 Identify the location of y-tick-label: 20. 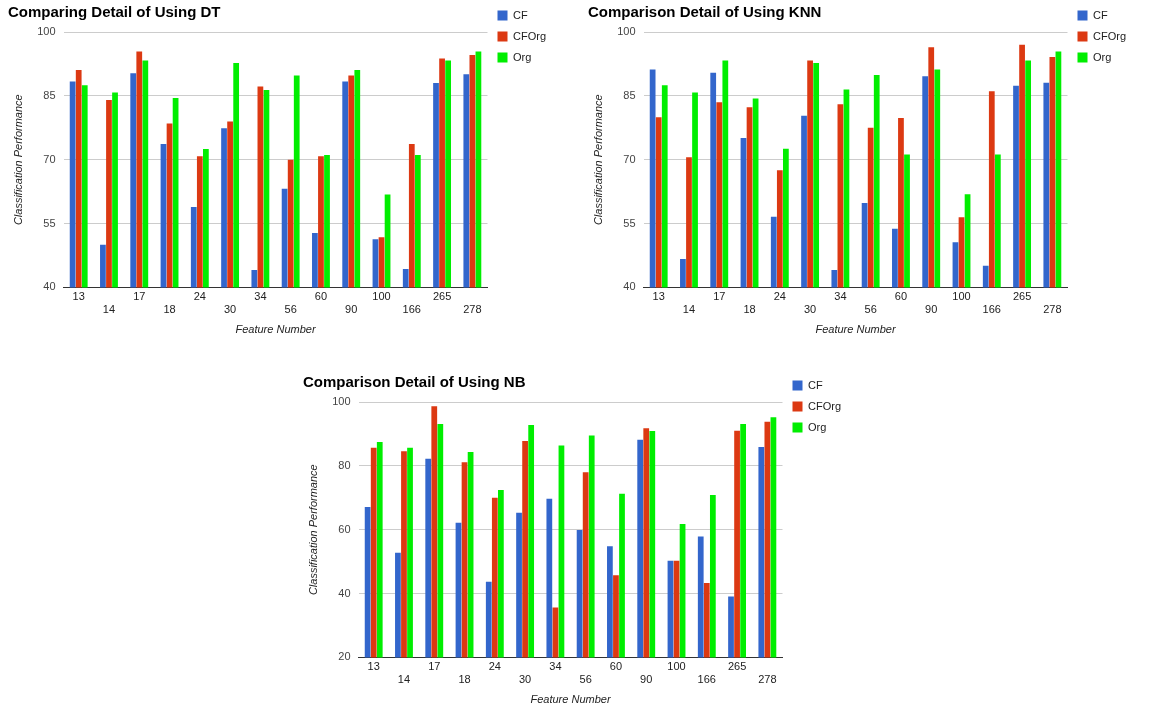
(344, 656).